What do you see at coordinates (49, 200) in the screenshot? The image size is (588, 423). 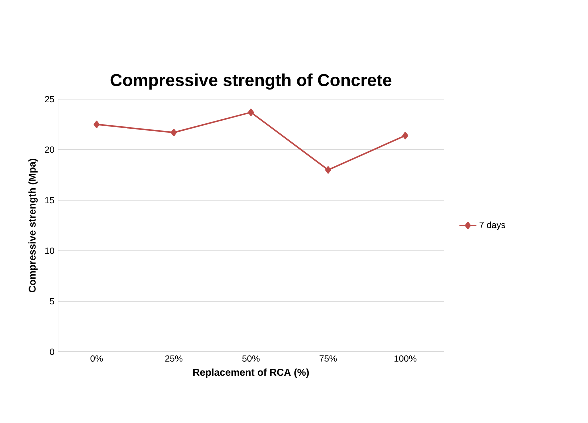 I see `y-tick-label: 15` at bounding box center [49, 200].